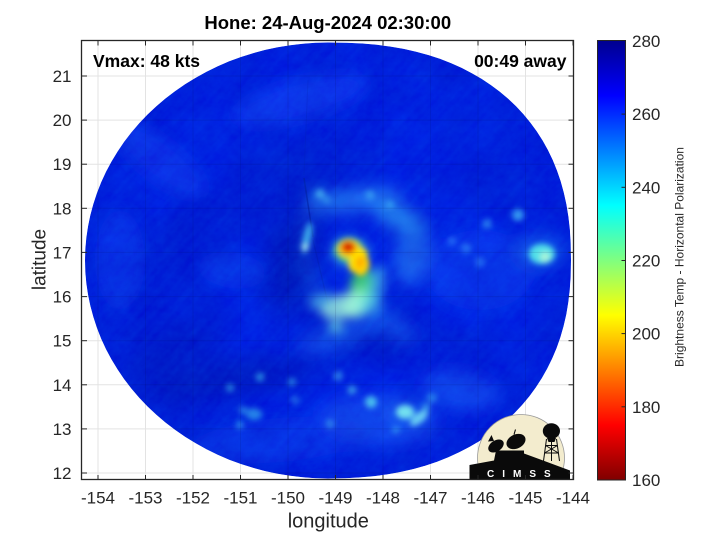  I want to click on svg-text: 160, so click(646, 480).